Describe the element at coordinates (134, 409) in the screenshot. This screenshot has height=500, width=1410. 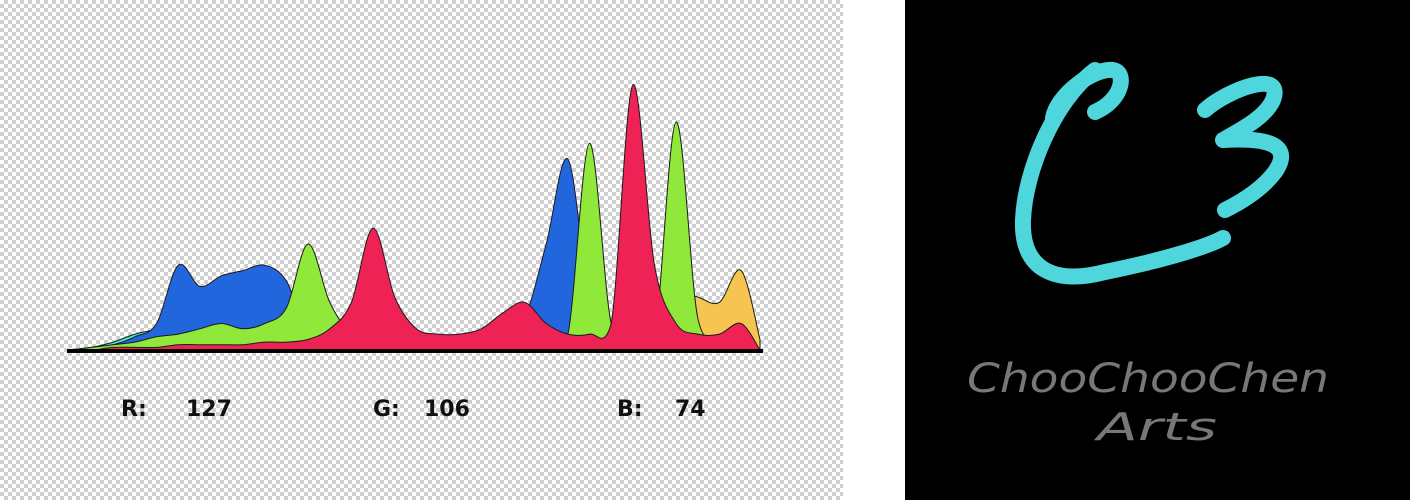
I see `r-label: R:` at that location.